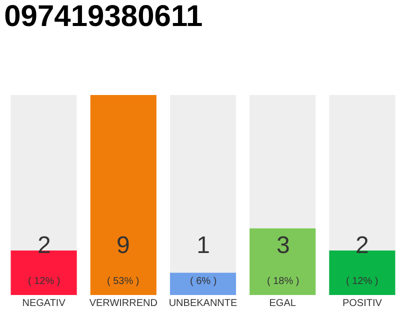 This screenshot has height=320, width=410. I want to click on data-label: 9 ( 53% ), so click(123, 260).